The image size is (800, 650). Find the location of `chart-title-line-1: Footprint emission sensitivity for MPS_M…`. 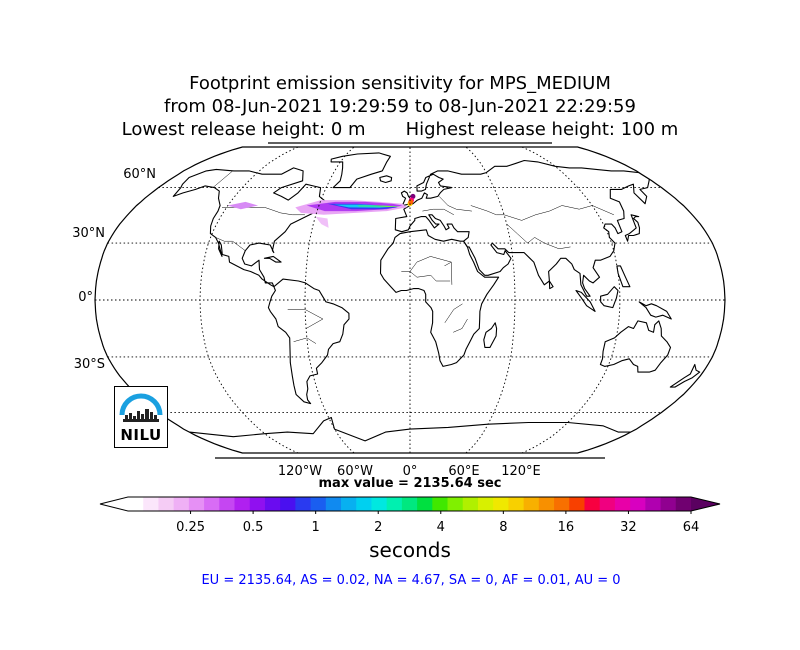

chart-title-line-1: Footprint emission sensitivity for MPS_M… is located at coordinates (400, 83).